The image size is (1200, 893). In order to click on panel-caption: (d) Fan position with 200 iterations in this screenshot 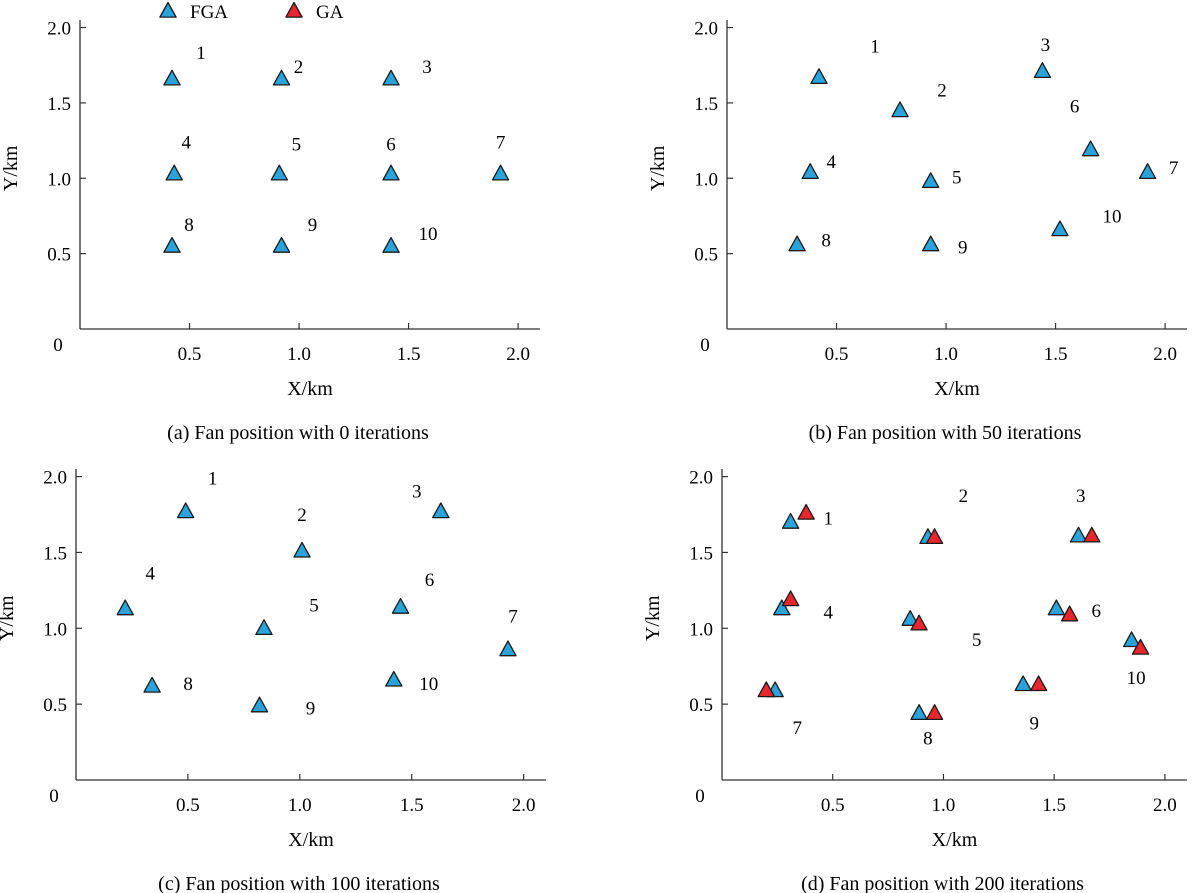, I will do `click(942, 883)`.